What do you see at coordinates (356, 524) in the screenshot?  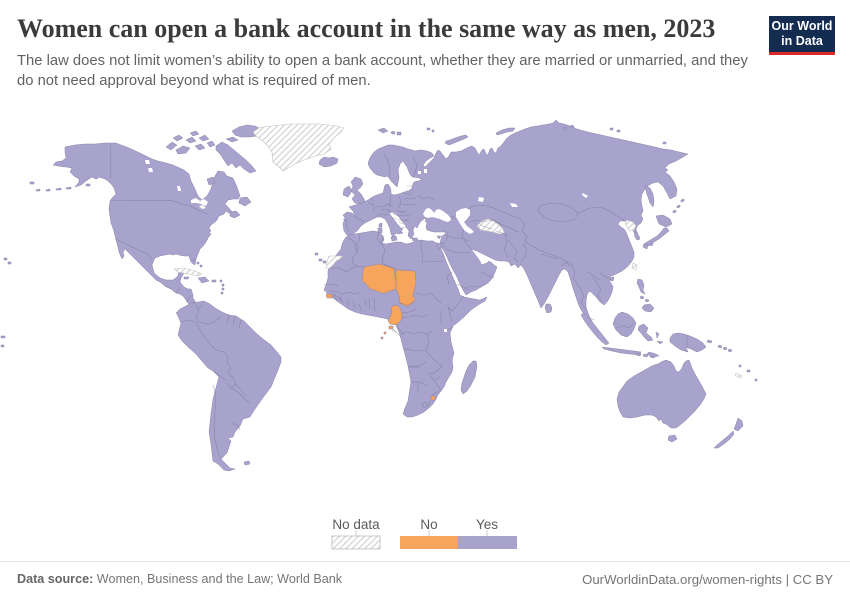 I see `svg-text: No data` at bounding box center [356, 524].